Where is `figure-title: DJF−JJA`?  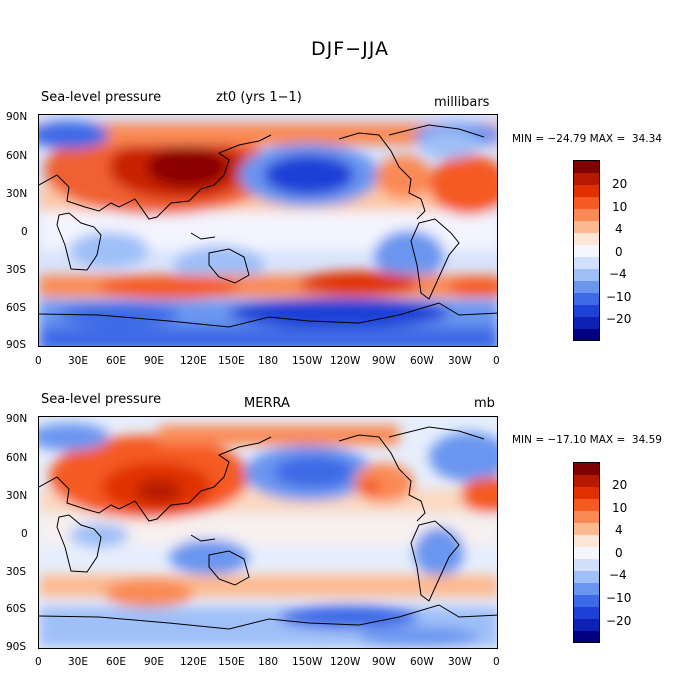 figure-title: DJF−JJA is located at coordinates (350, 49).